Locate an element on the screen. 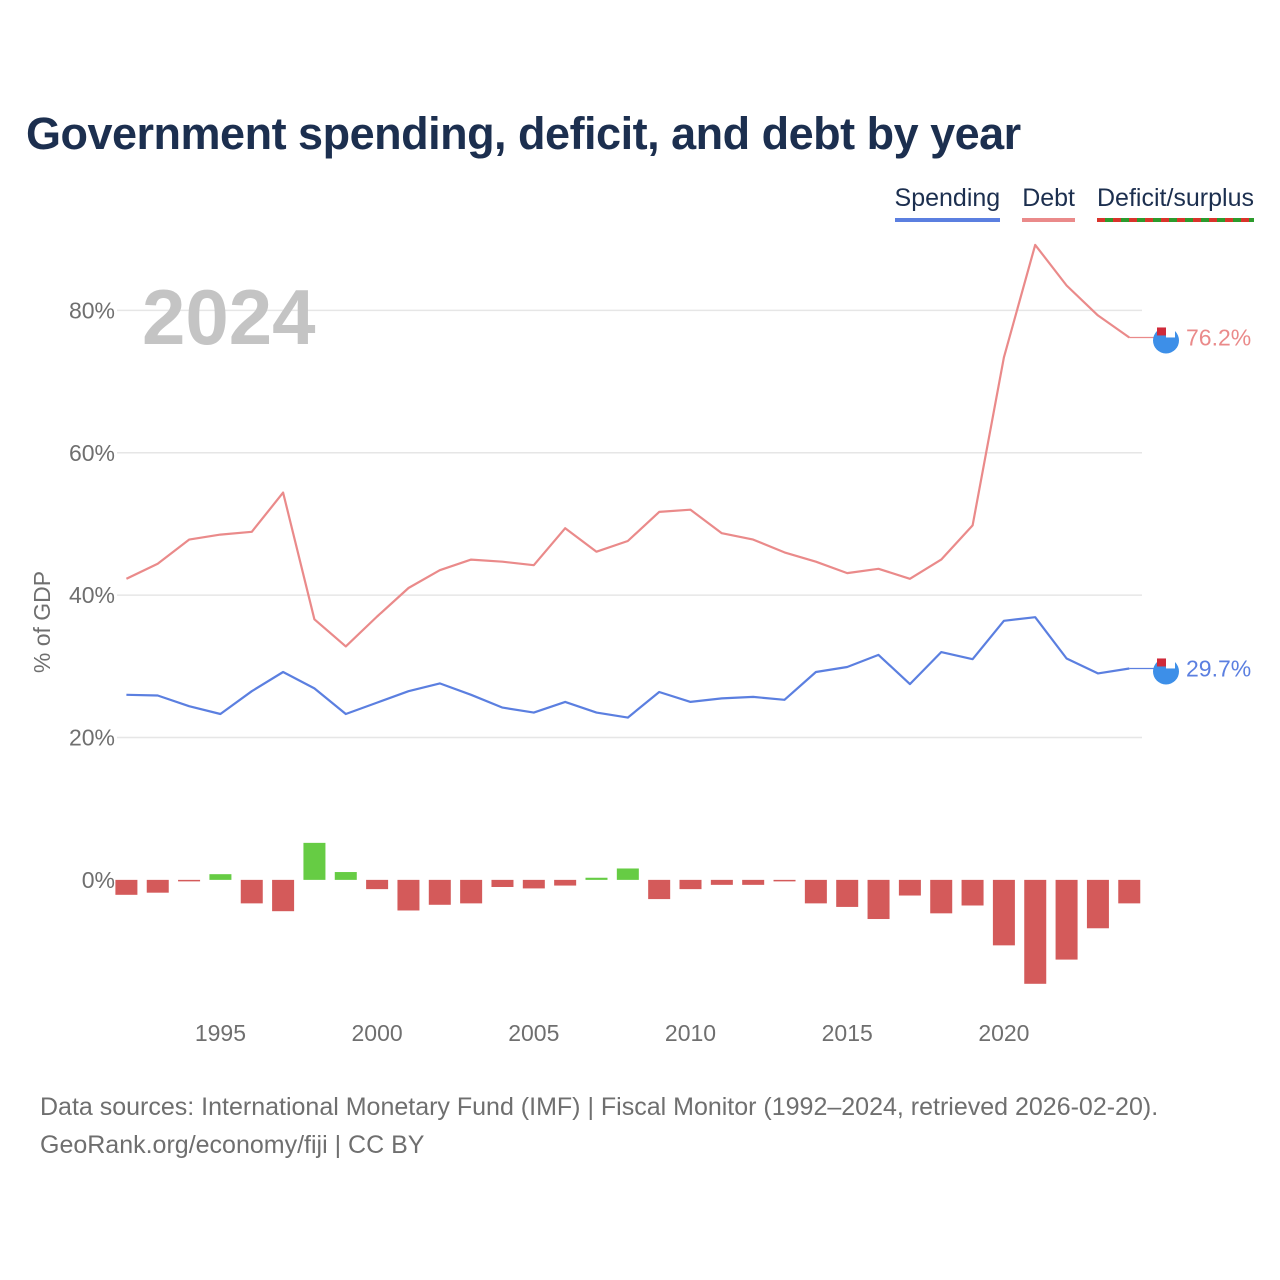 Image resolution: width=1280 pixels, height=1280 pixels. legend-item-deficit: Deficit/surplus is located at coordinates (1175, 203).